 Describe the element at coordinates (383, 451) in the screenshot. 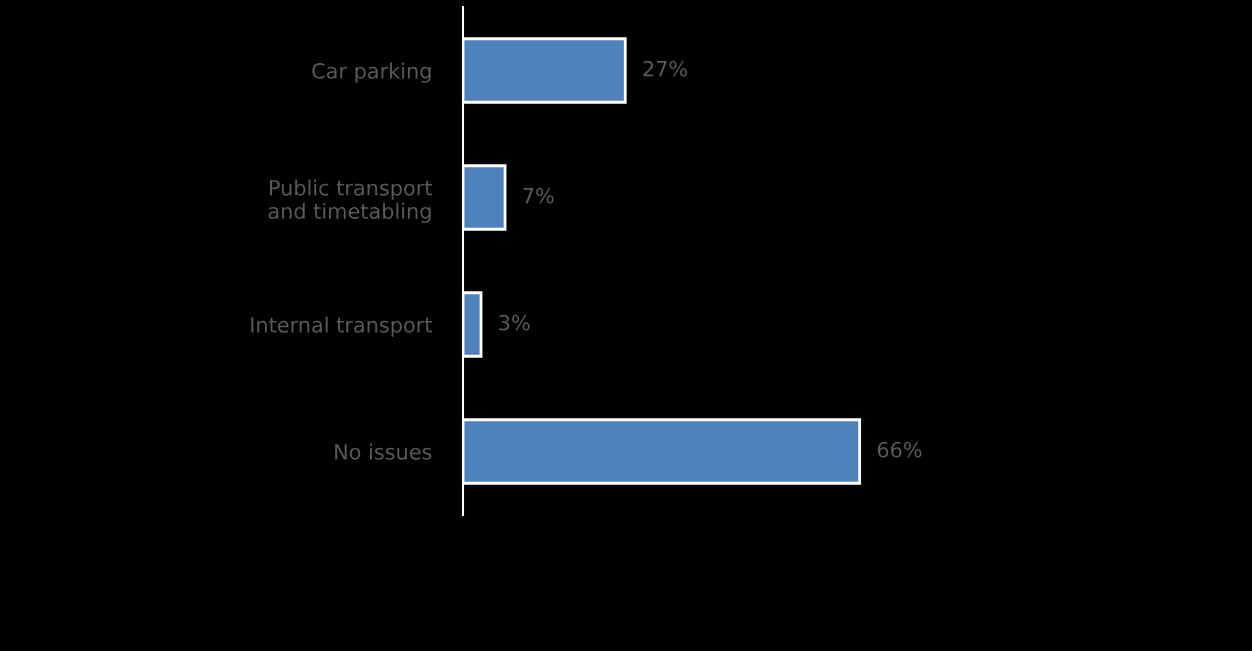

I see `y-tick-label: No issues` at that location.